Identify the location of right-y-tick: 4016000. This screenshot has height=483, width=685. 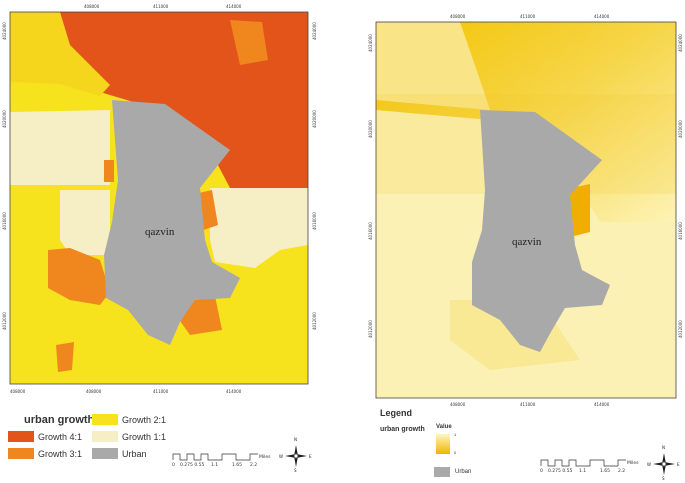
(370, 231).